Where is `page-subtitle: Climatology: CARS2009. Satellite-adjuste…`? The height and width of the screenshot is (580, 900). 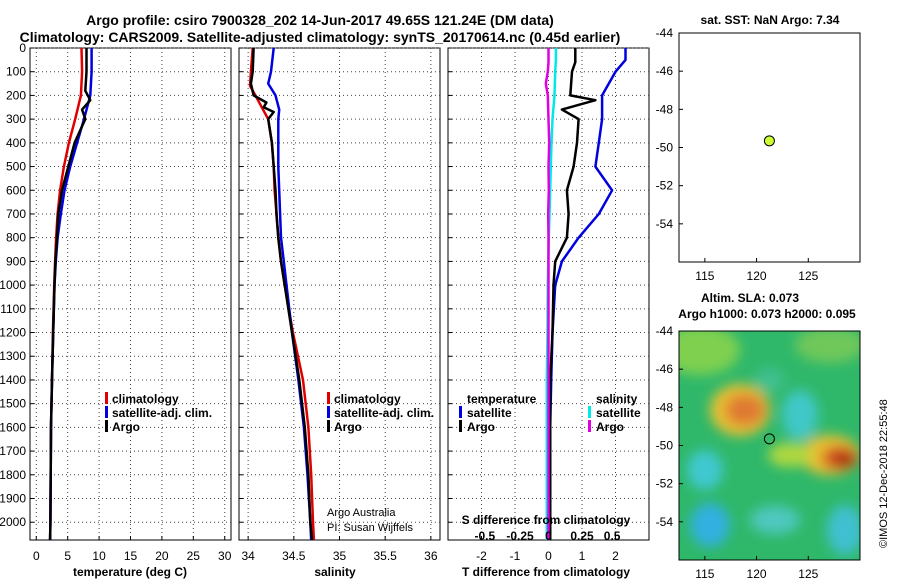 page-subtitle: Climatology: CARS2009. Satellite-adjuste… is located at coordinates (320, 37).